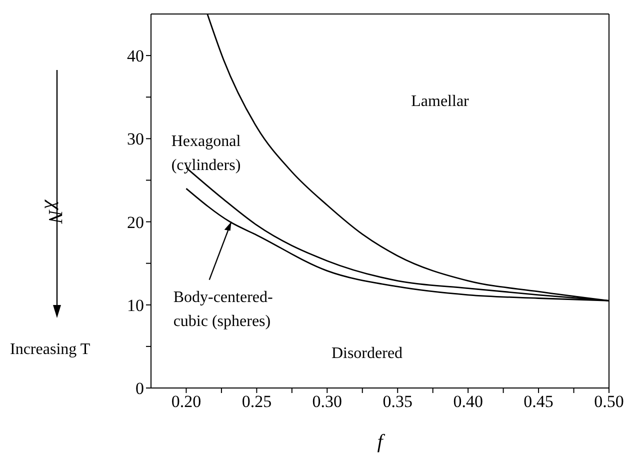 This screenshot has height=458, width=627. Describe the element at coordinates (135, 139) in the screenshot. I see `y-tick-label: 30` at that location.